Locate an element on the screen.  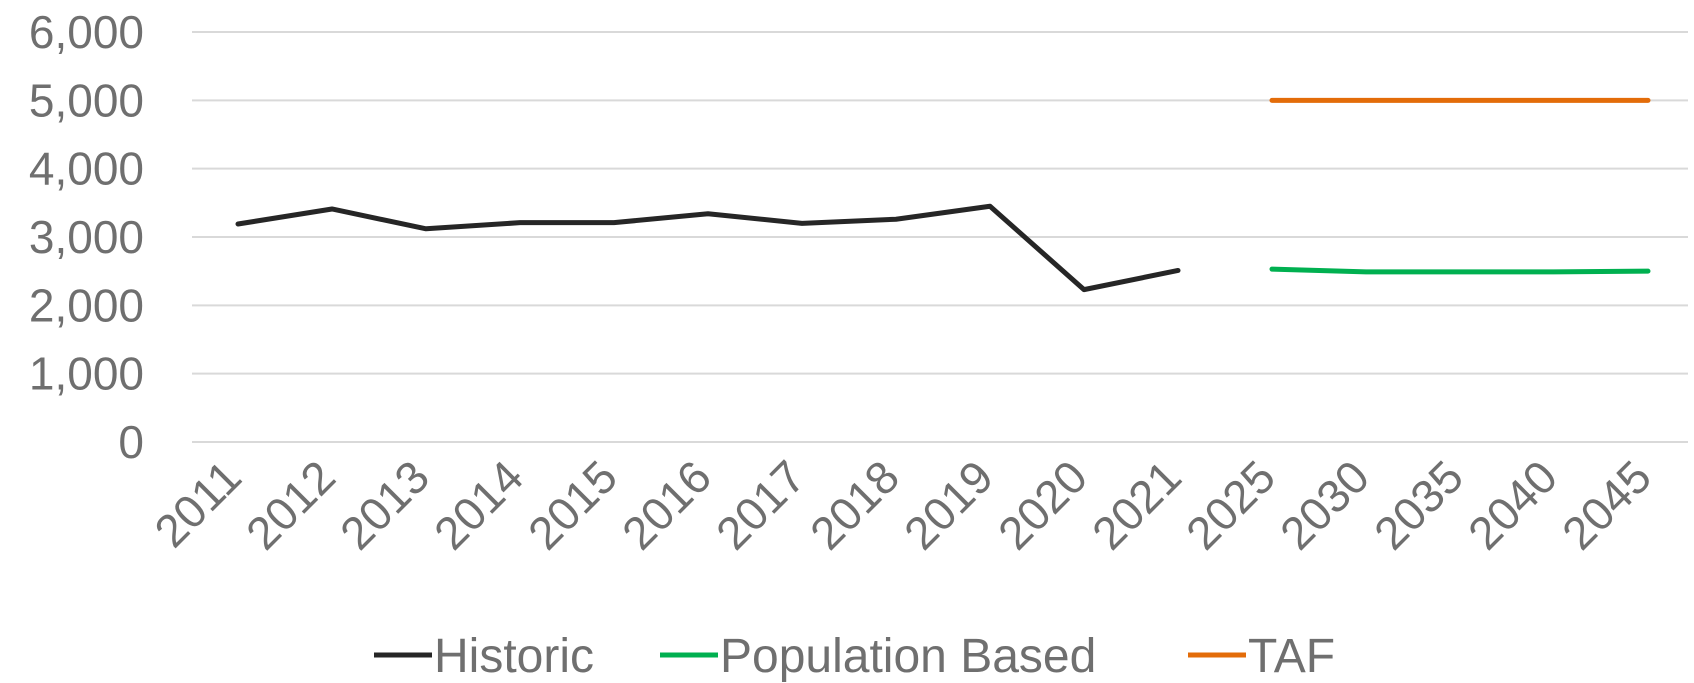
x-tick-label: 2019 is located at coordinates (948, 504).